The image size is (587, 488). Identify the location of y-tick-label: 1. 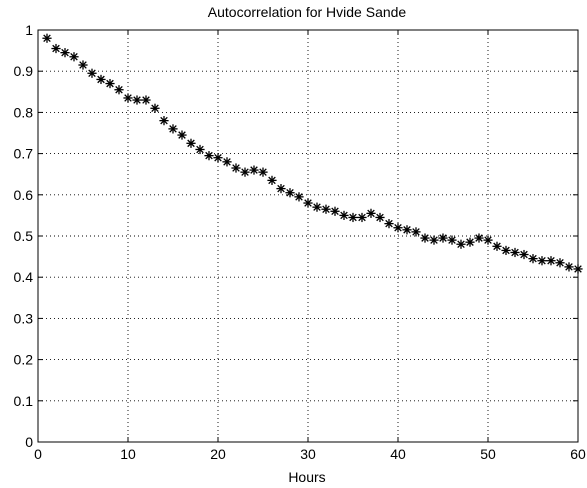
(29, 30).